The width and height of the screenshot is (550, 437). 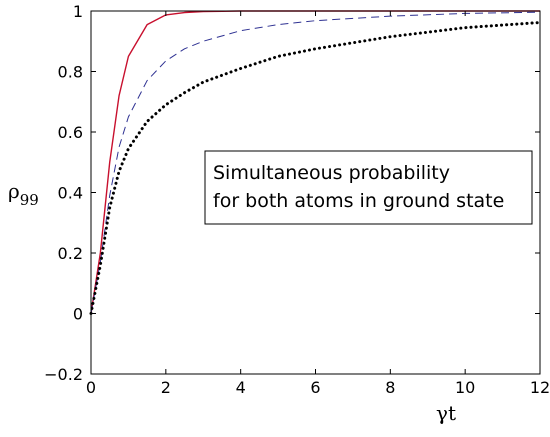 What do you see at coordinates (331, 173) in the screenshot?
I see `annotation-line-1: Simultaneous probability` at bounding box center [331, 173].